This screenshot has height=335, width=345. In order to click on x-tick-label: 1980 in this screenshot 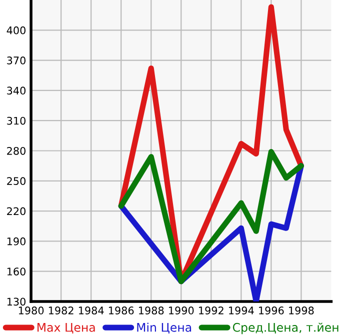, I will do `click(31, 310)`.